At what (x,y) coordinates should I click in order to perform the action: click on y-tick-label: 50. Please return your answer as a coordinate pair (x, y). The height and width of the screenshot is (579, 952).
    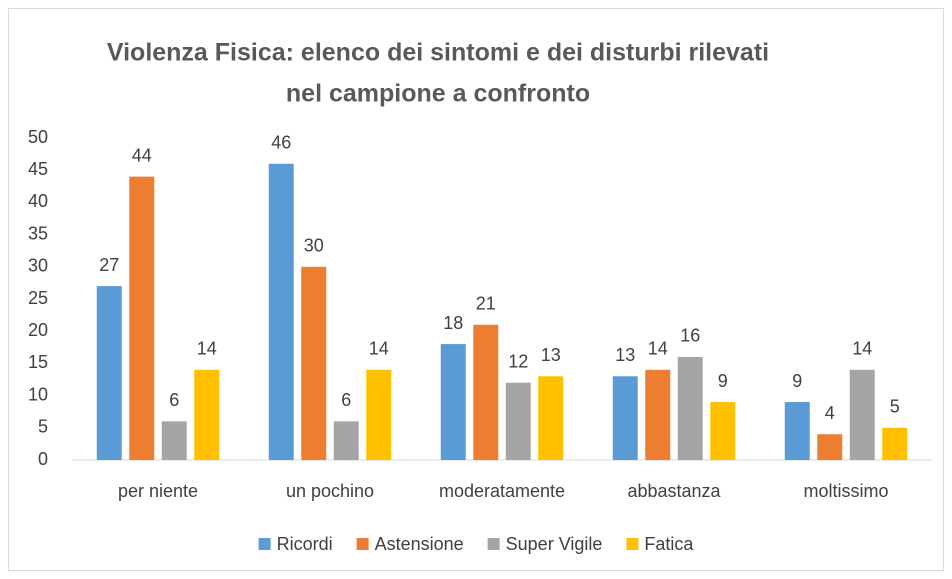
    Looking at the image, I should click on (38, 137).